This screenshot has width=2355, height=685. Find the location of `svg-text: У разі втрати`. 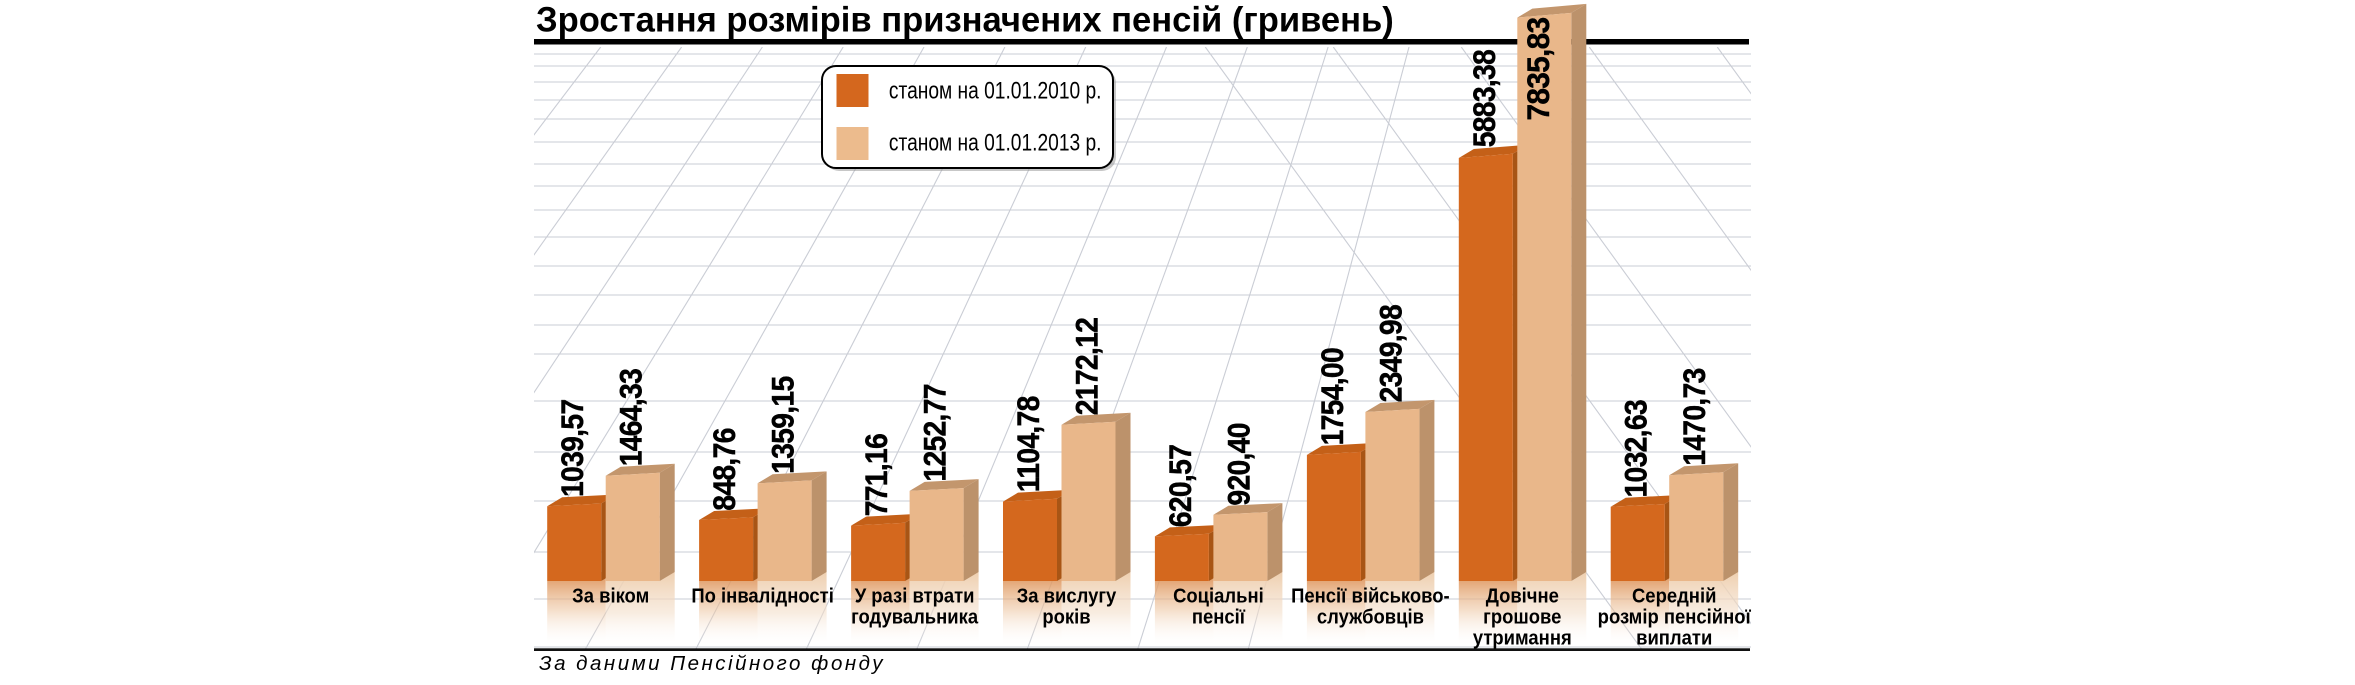

svg-text: У разі втрати is located at coordinates (915, 596).